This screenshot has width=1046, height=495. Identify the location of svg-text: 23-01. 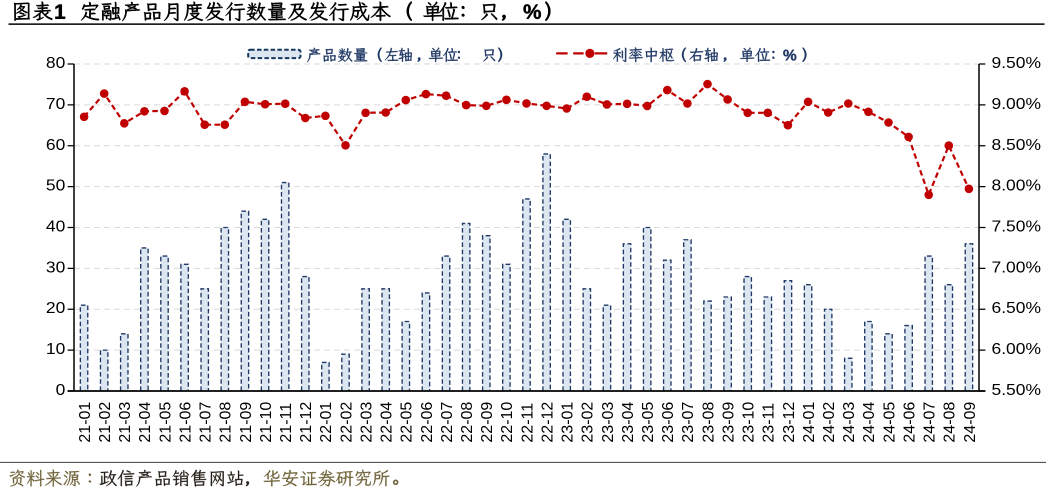
(568, 422).